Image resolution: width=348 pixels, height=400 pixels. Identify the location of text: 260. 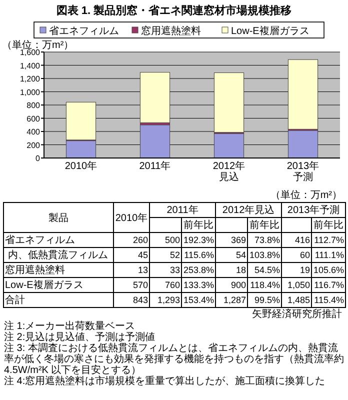
(132, 240).